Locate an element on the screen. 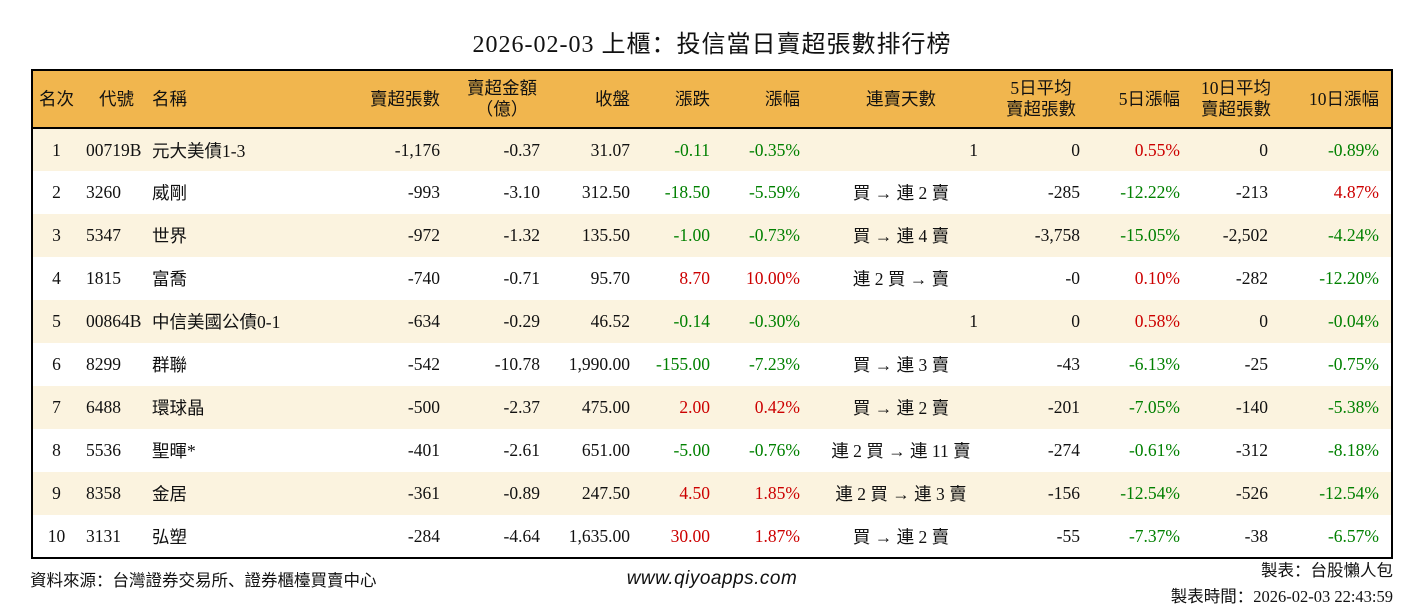  cell-avg10-sell: -38 is located at coordinates (1256, 535).